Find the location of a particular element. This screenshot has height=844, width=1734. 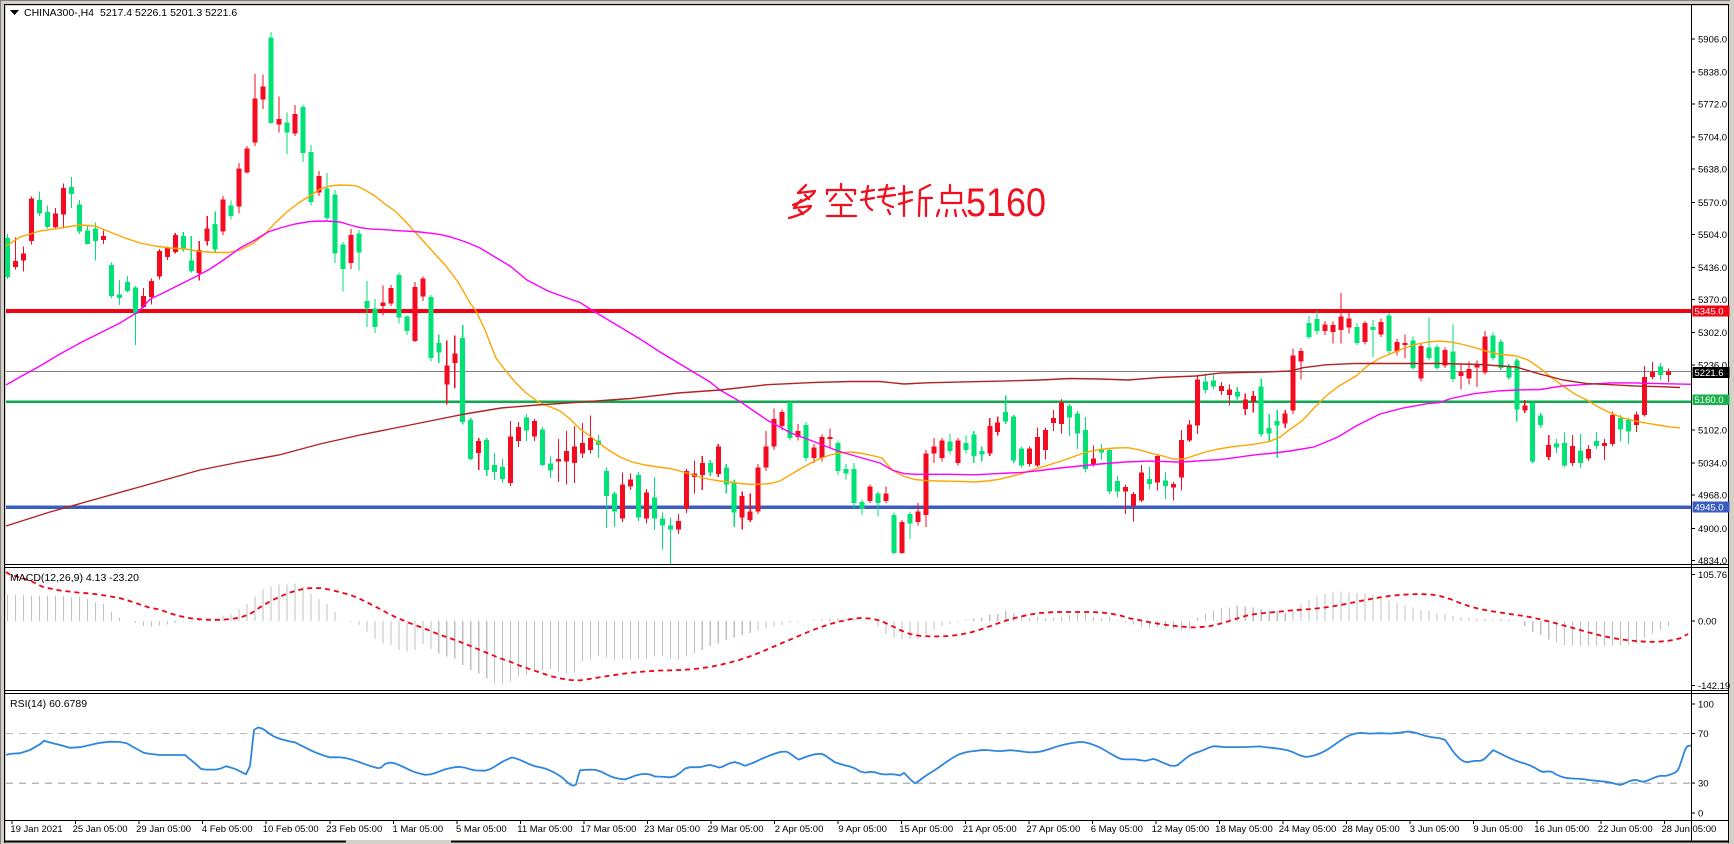

svg-text: 23 Mar 05:00 is located at coordinates (672, 829).